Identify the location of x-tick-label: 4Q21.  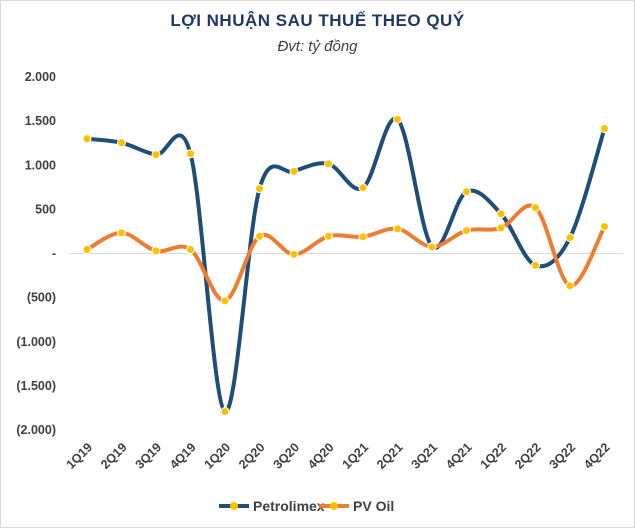
(459, 456).